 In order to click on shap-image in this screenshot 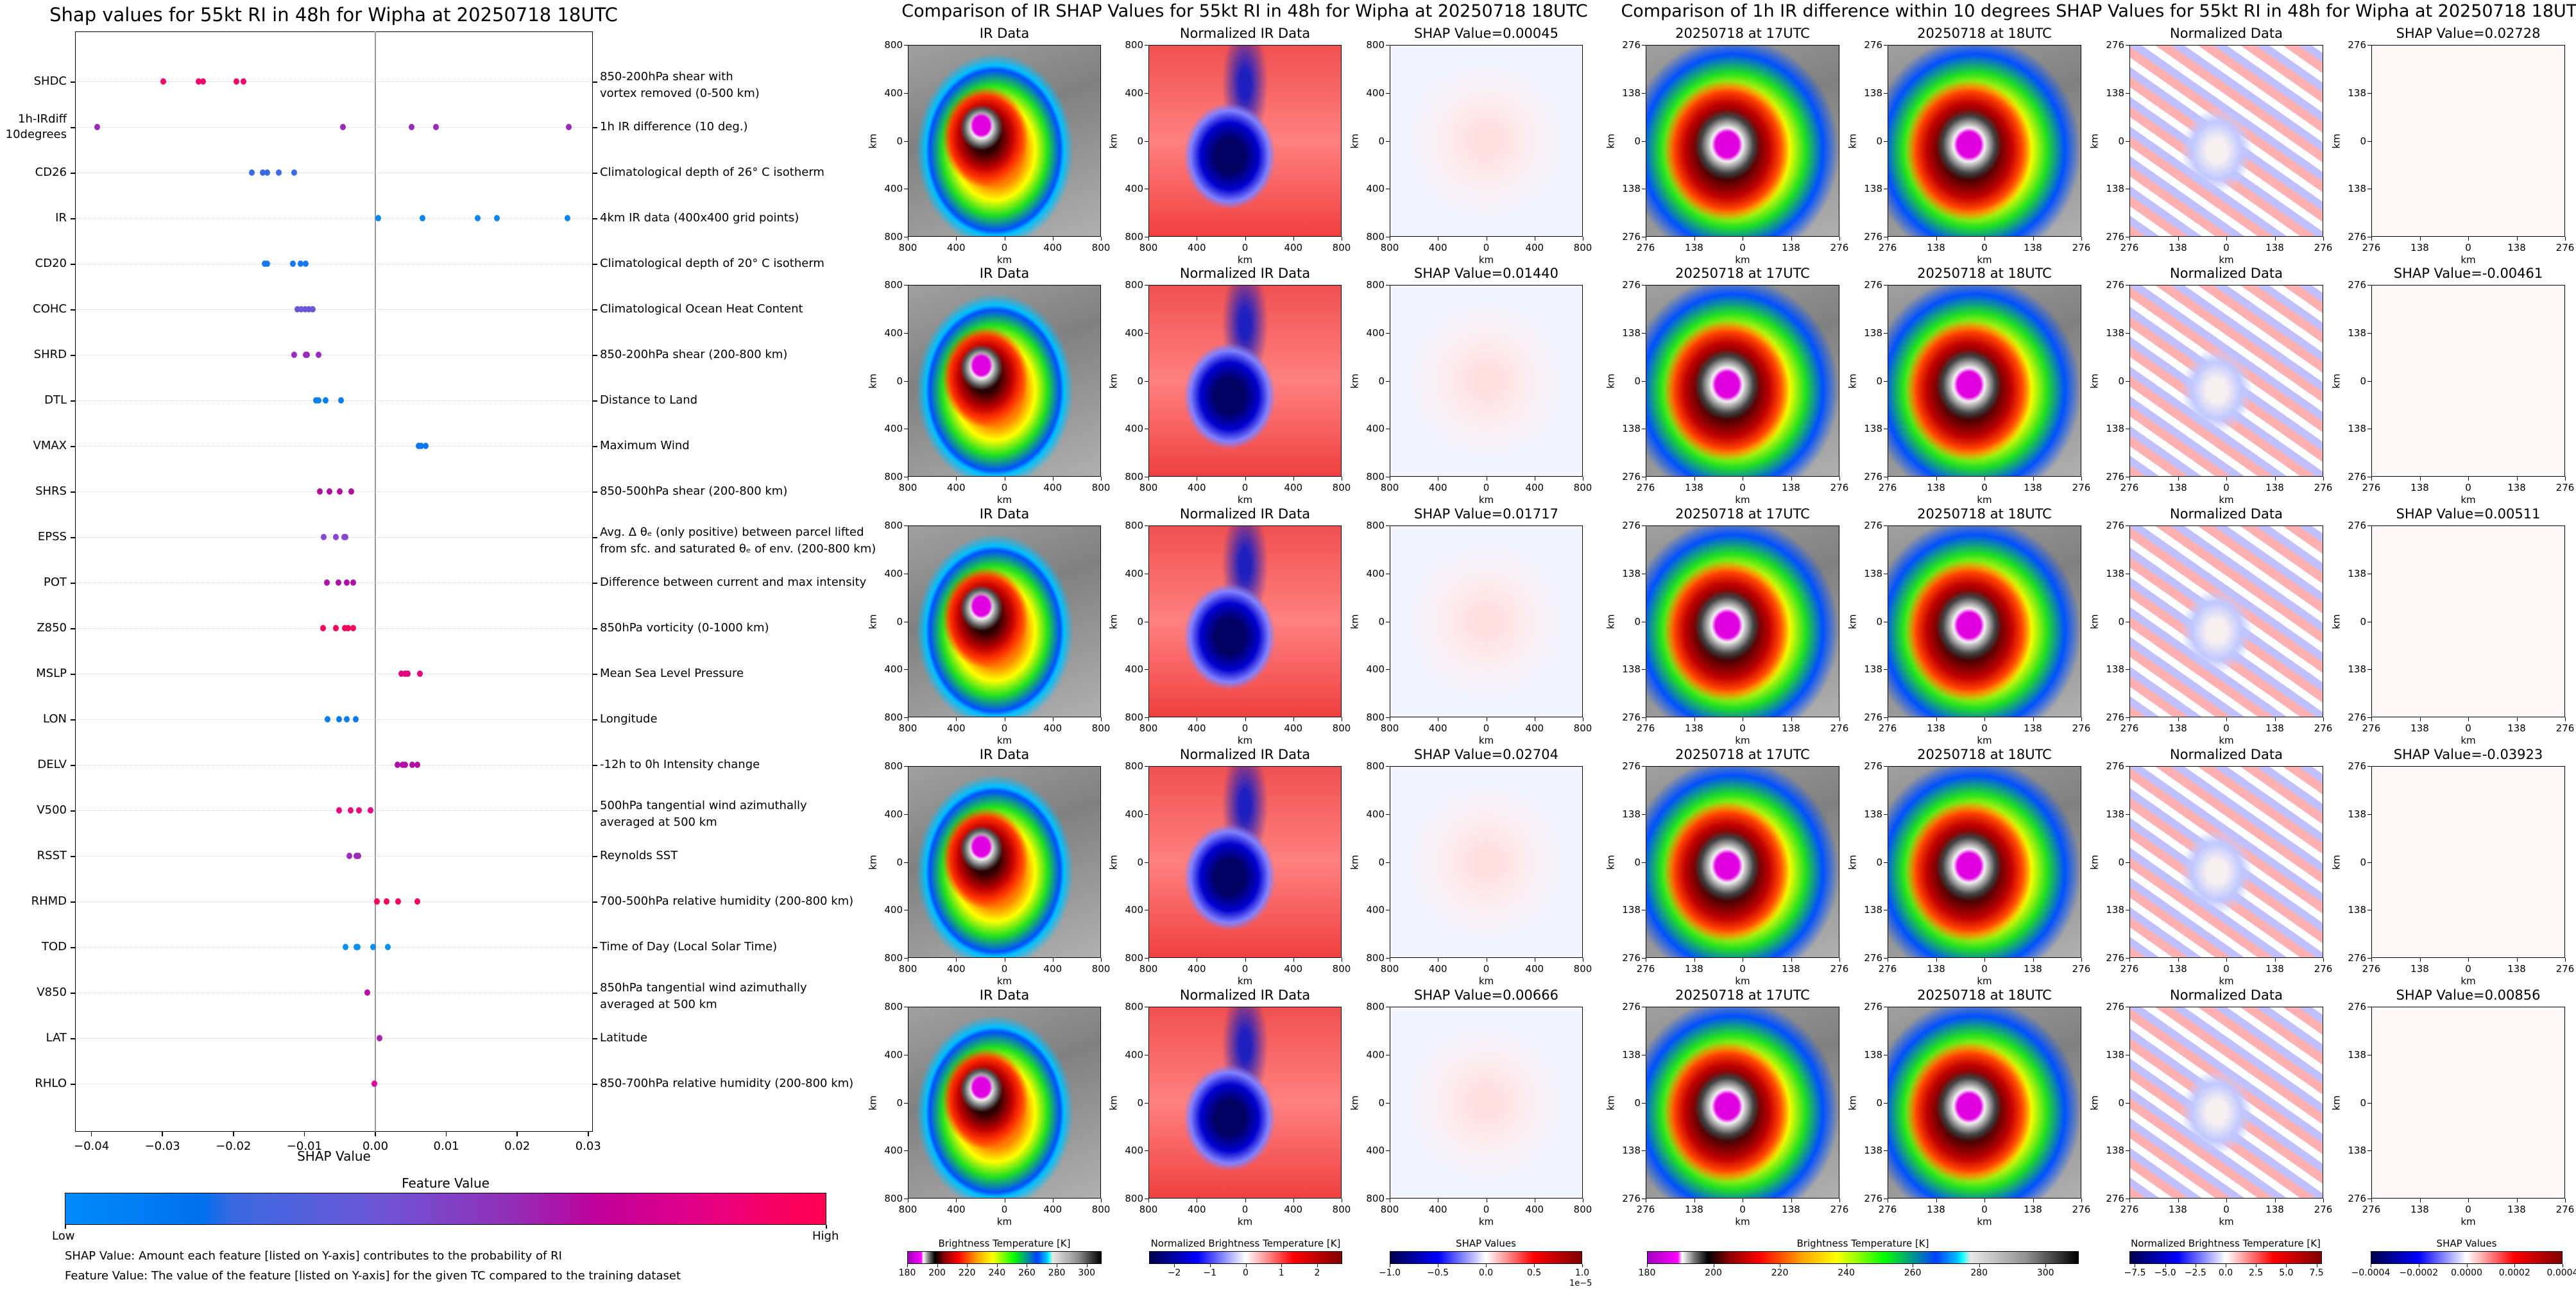, I will do `click(2468, 1103)`.